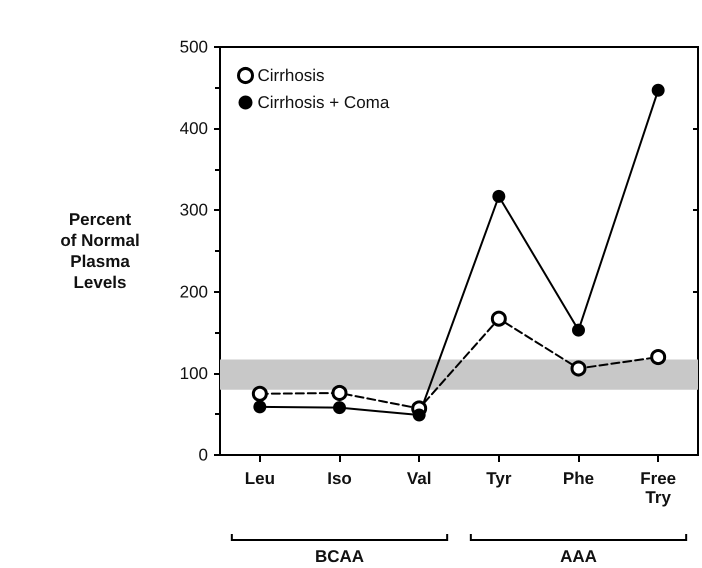  I want to click on x-tick-label: Phe, so click(578, 478).